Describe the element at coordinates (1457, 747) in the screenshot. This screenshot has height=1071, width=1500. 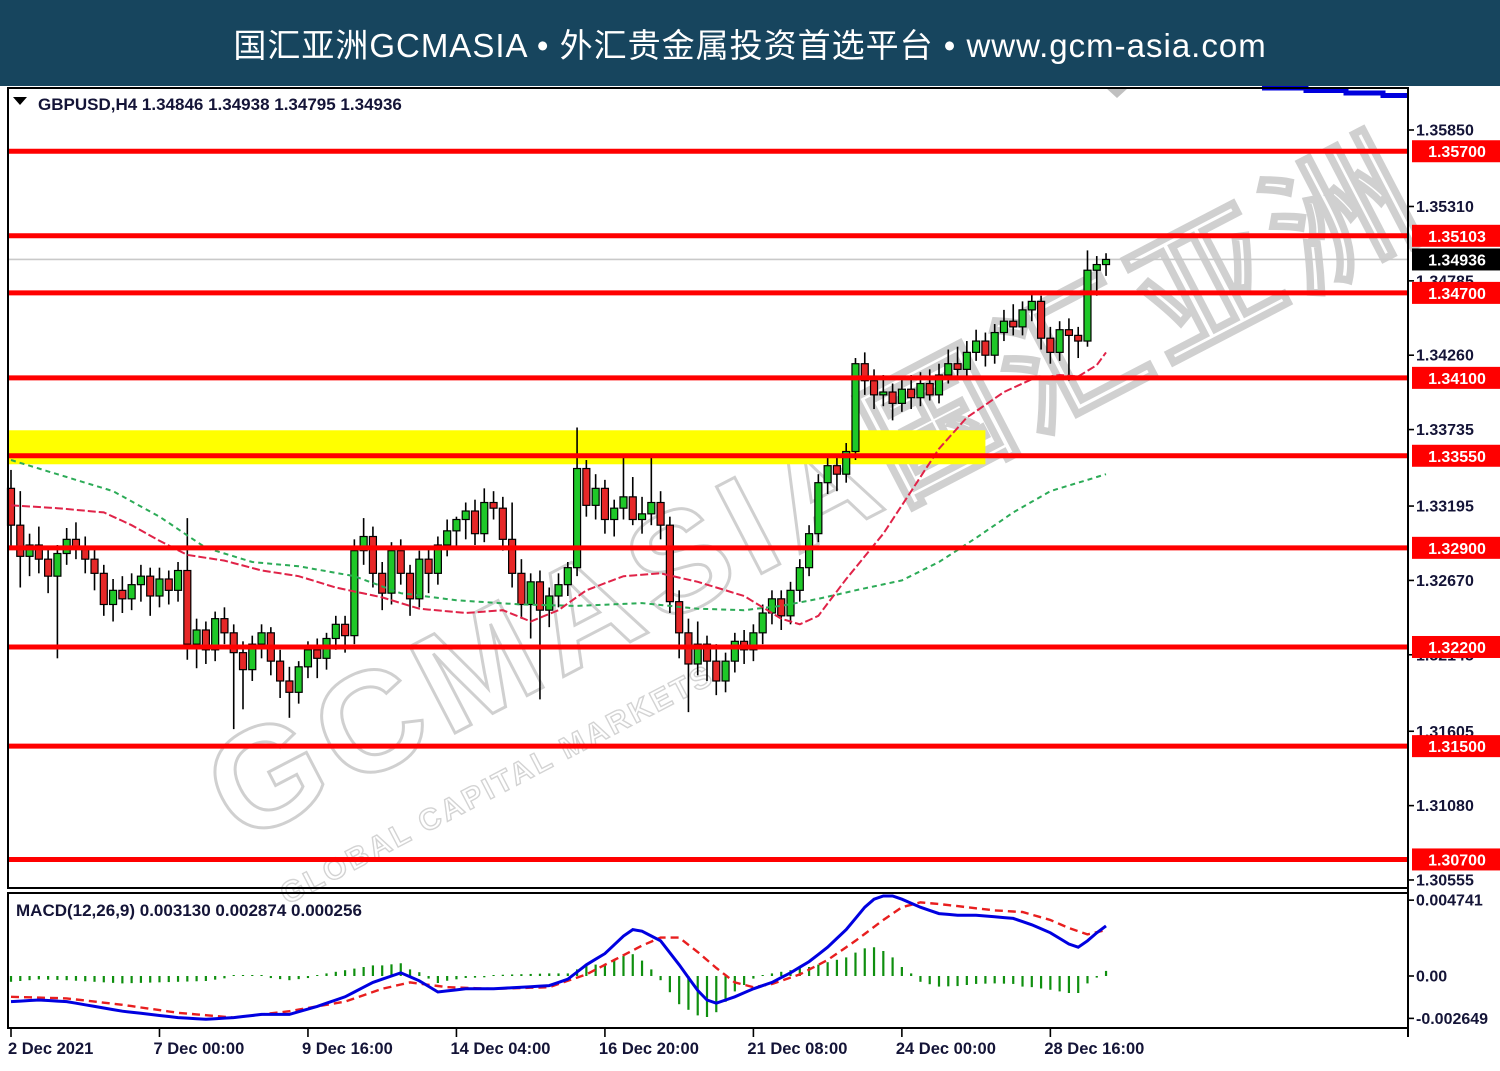
I see `level-price-badge-label: 1.31500` at that location.